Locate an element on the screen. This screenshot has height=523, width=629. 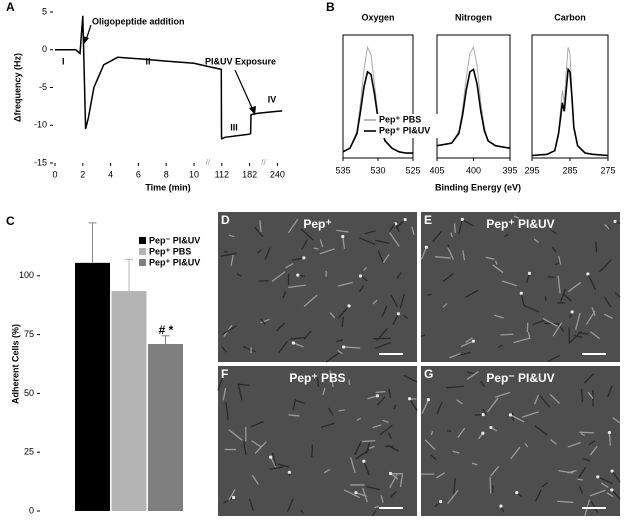
annotation: I is located at coordinates (63, 61).